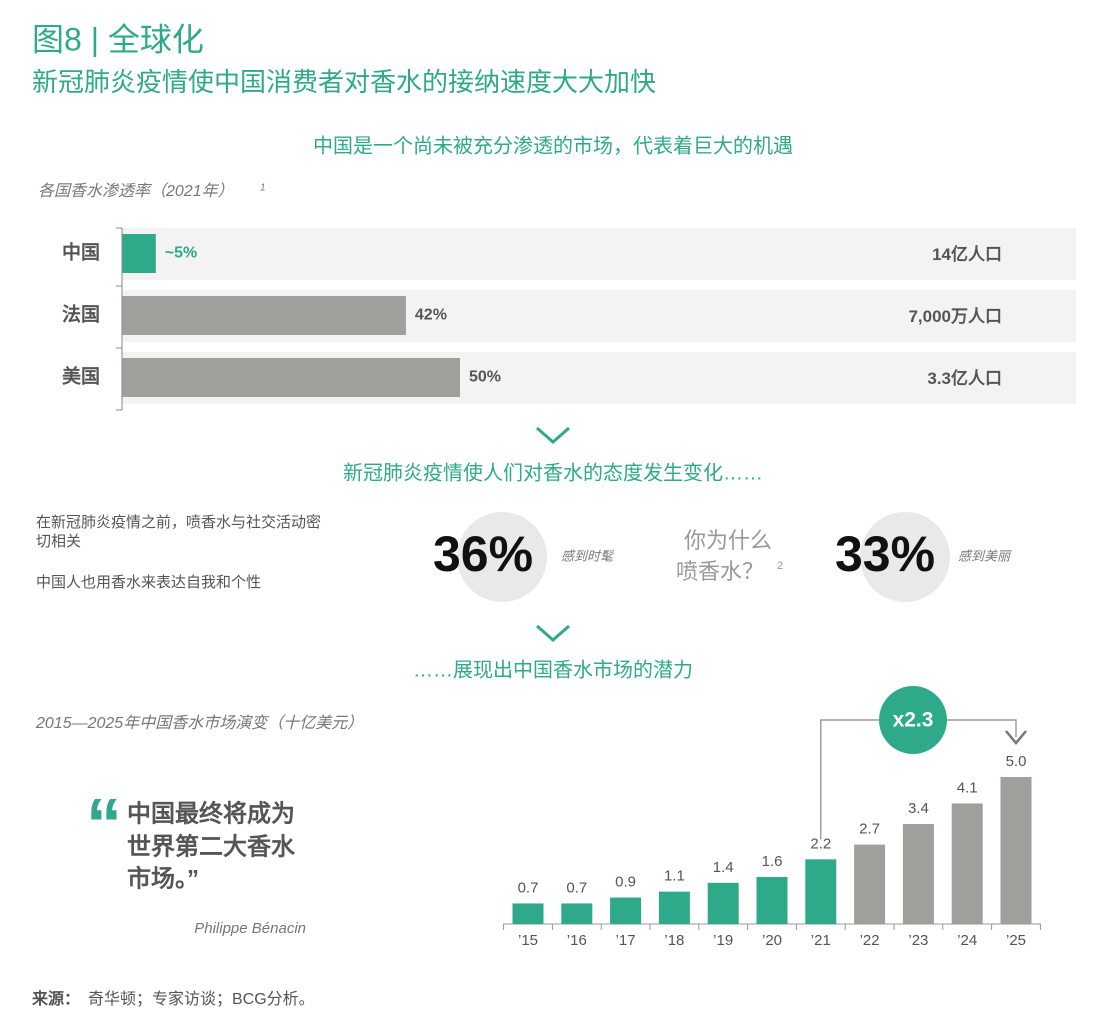 This screenshot has width=1106, height=1026. What do you see at coordinates (599, 254) in the screenshot?
I see `row-band` at bounding box center [599, 254].